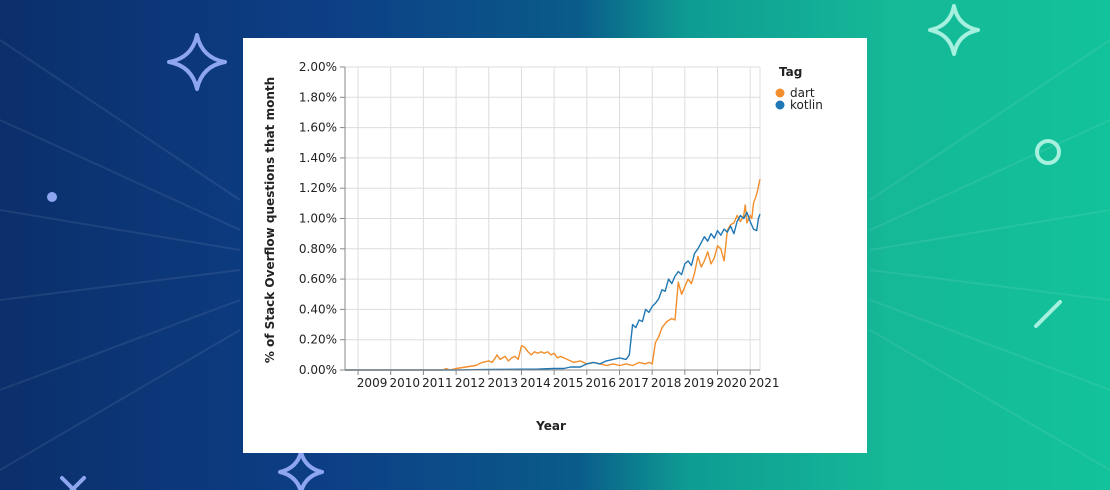 The height and width of the screenshot is (490, 1110). Describe the element at coordinates (318, 340) in the screenshot. I see `y-tick-label: 0.20%` at that location.